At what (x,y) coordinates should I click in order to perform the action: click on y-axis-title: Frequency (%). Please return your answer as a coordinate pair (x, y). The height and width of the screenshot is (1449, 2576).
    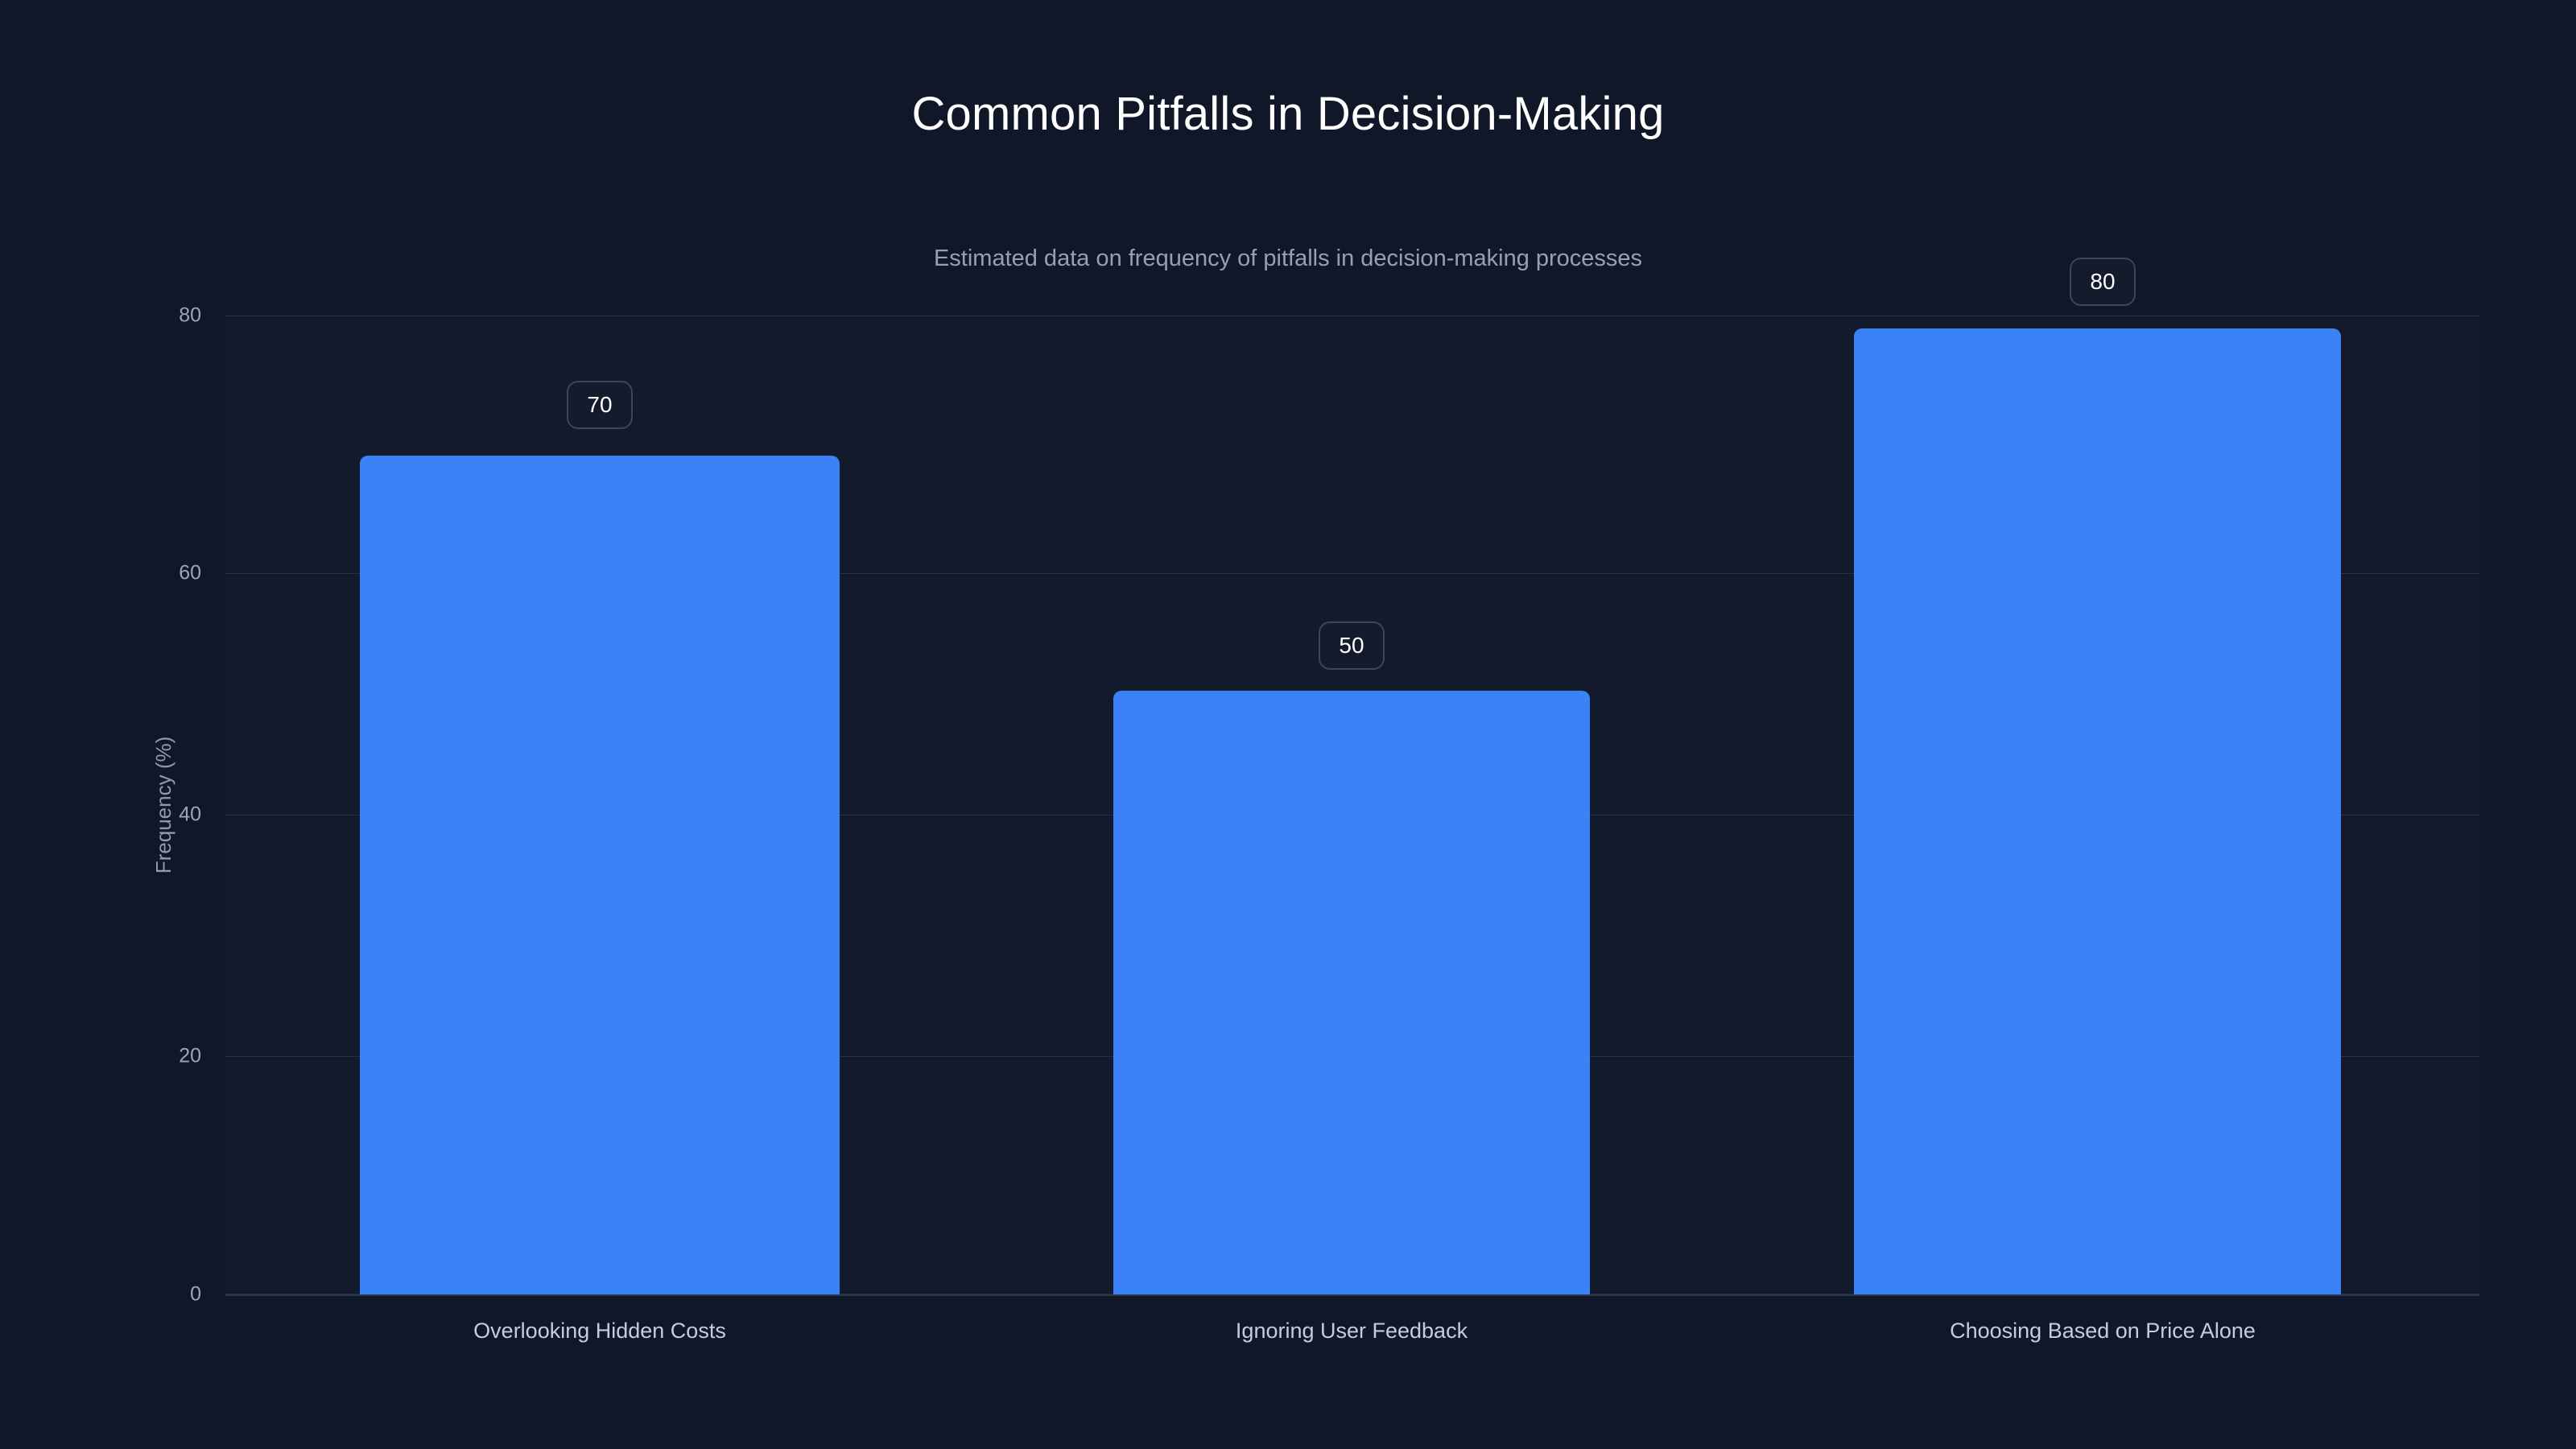
    Looking at the image, I should click on (163, 805).